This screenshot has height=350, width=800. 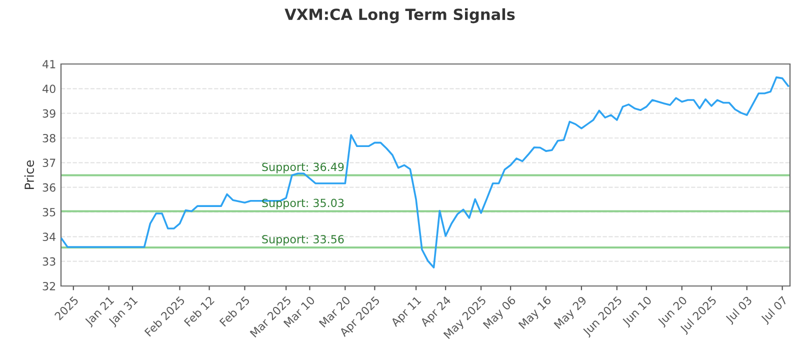 I want to click on chart-title: VXM:CA Long Term Signals, so click(x=399, y=16).